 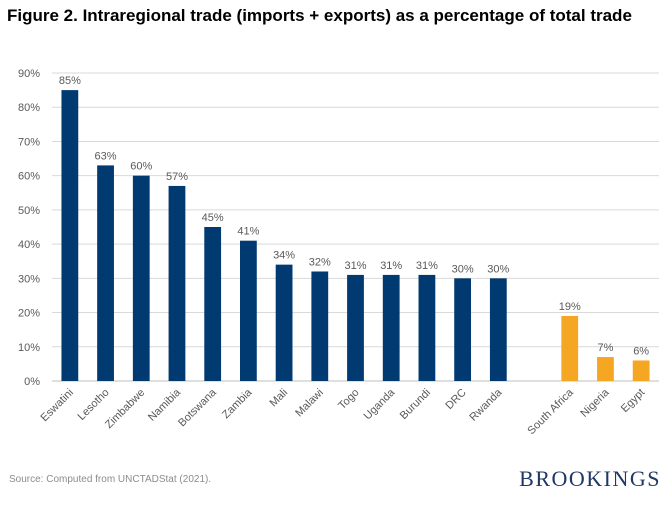 What do you see at coordinates (284, 322) in the screenshot?
I see `bar-mali` at bounding box center [284, 322].